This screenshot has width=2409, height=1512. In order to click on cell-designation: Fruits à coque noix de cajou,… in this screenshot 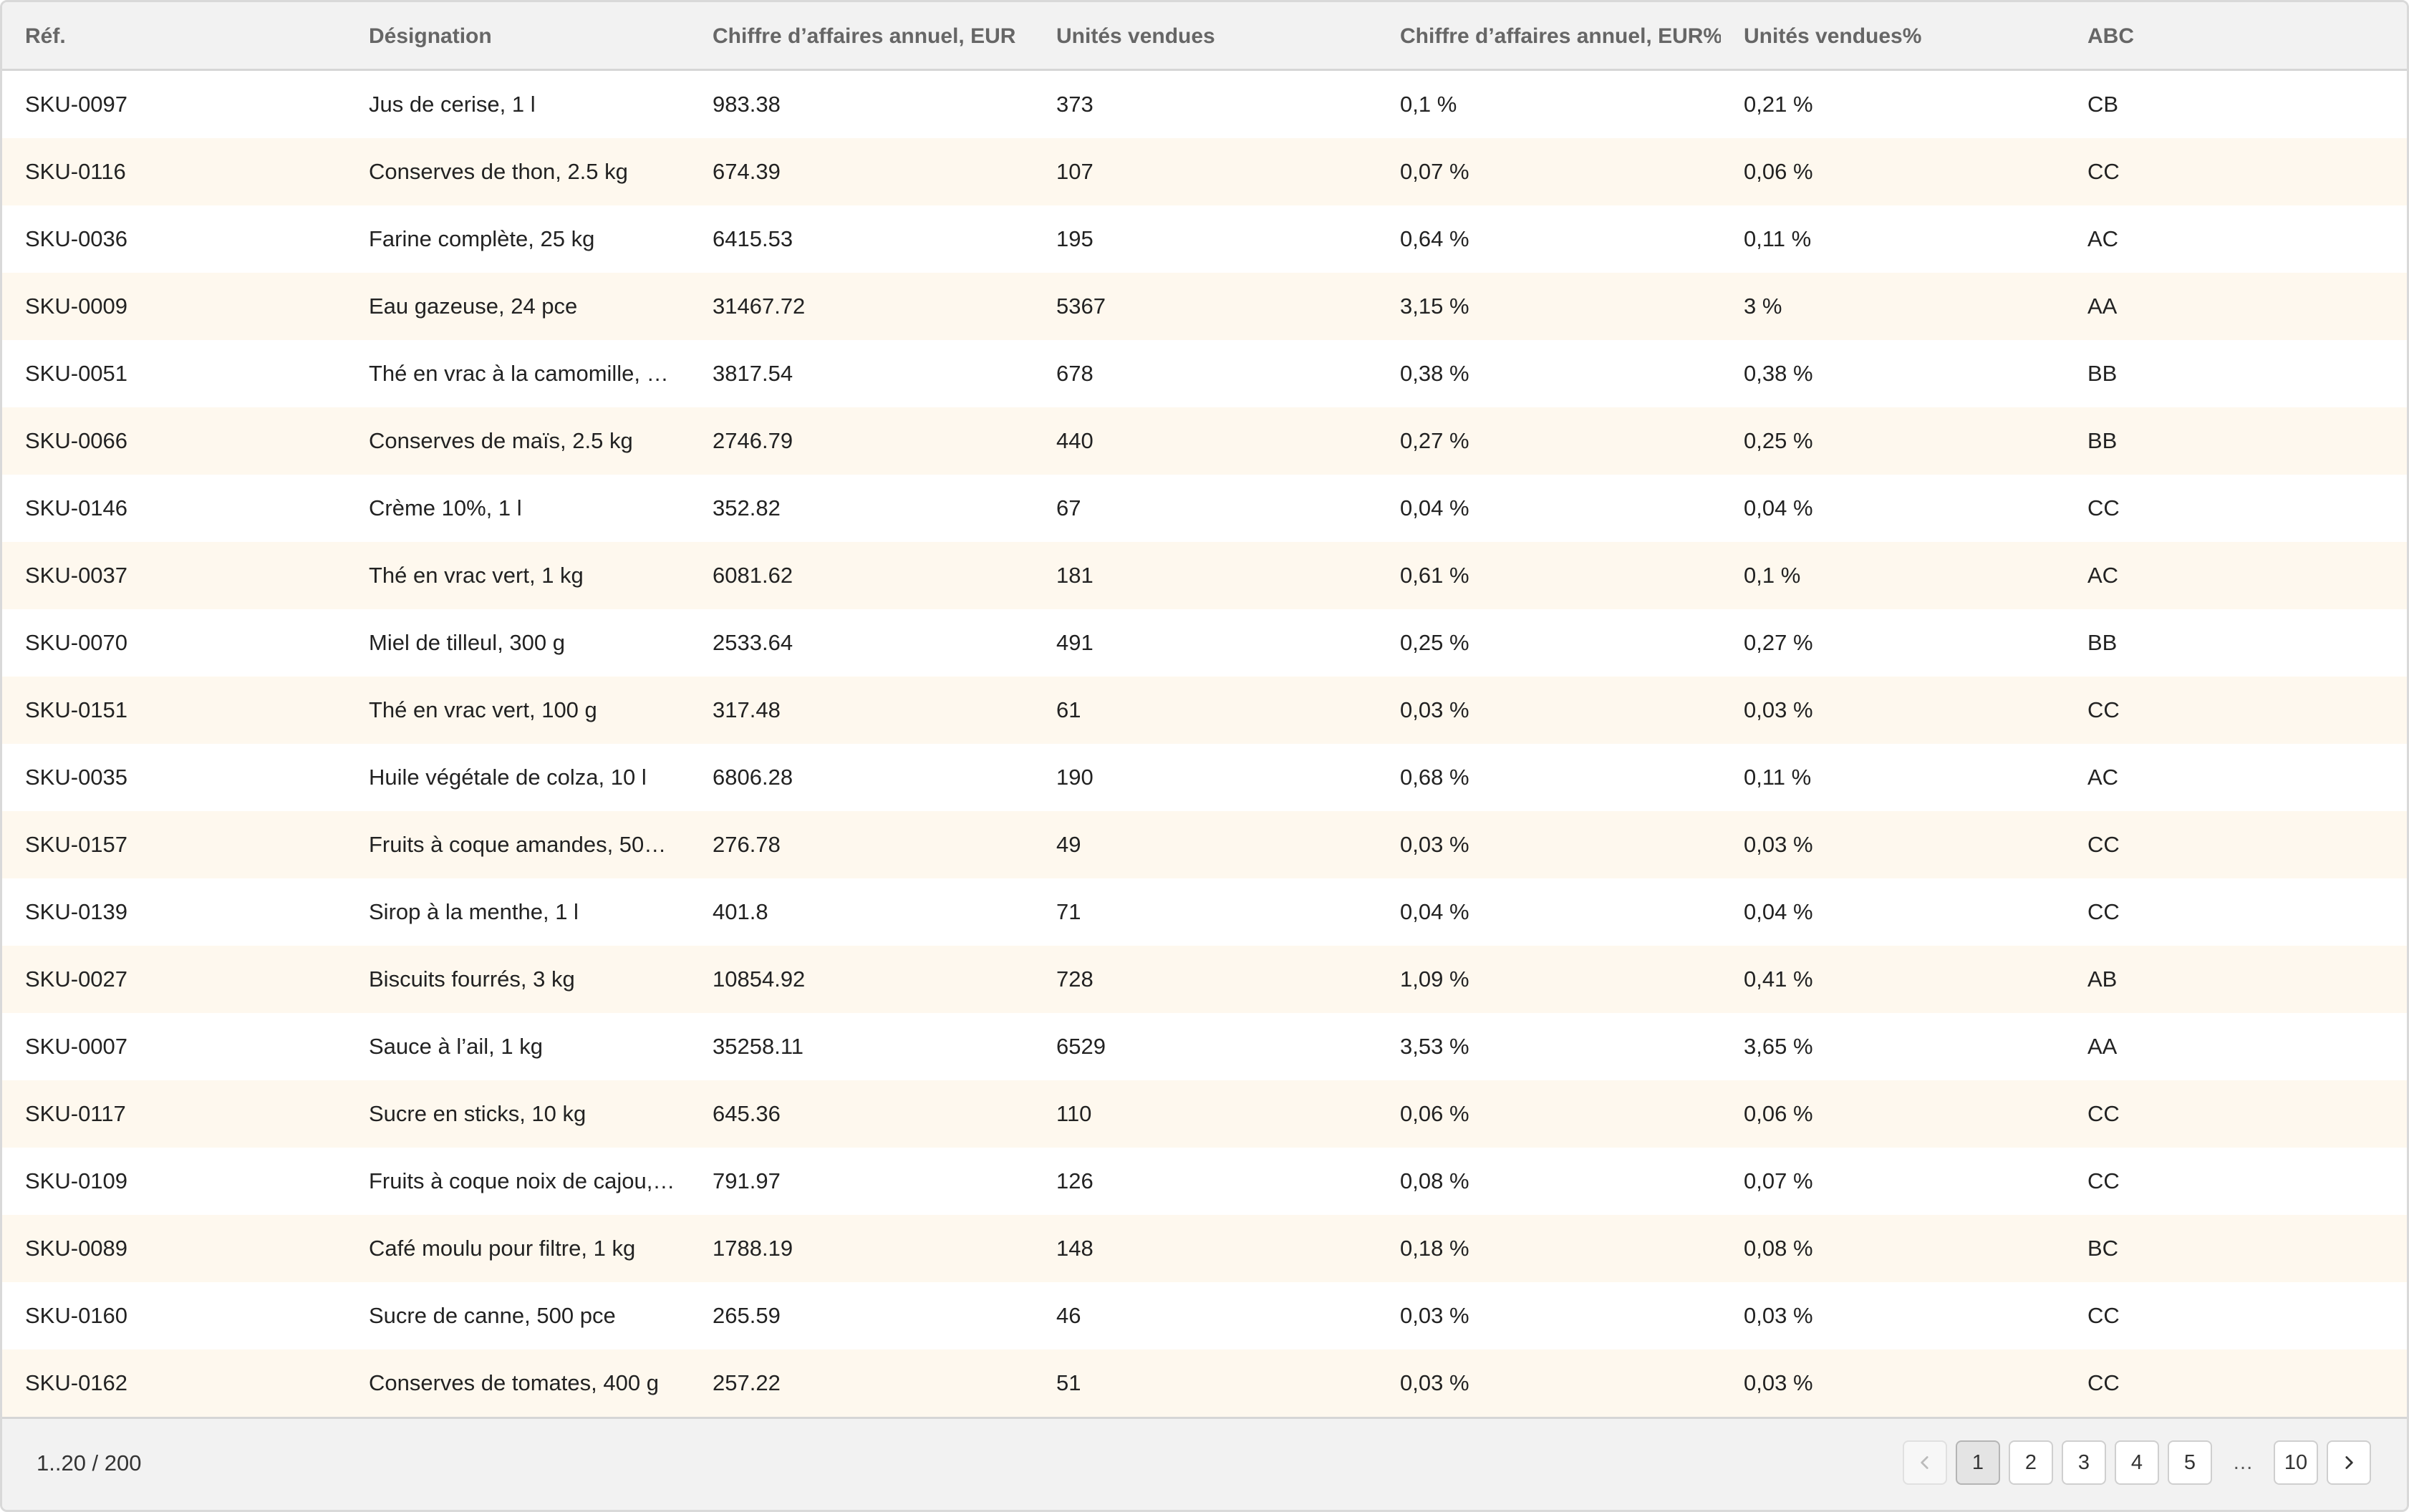, I will do `click(522, 1180)`.